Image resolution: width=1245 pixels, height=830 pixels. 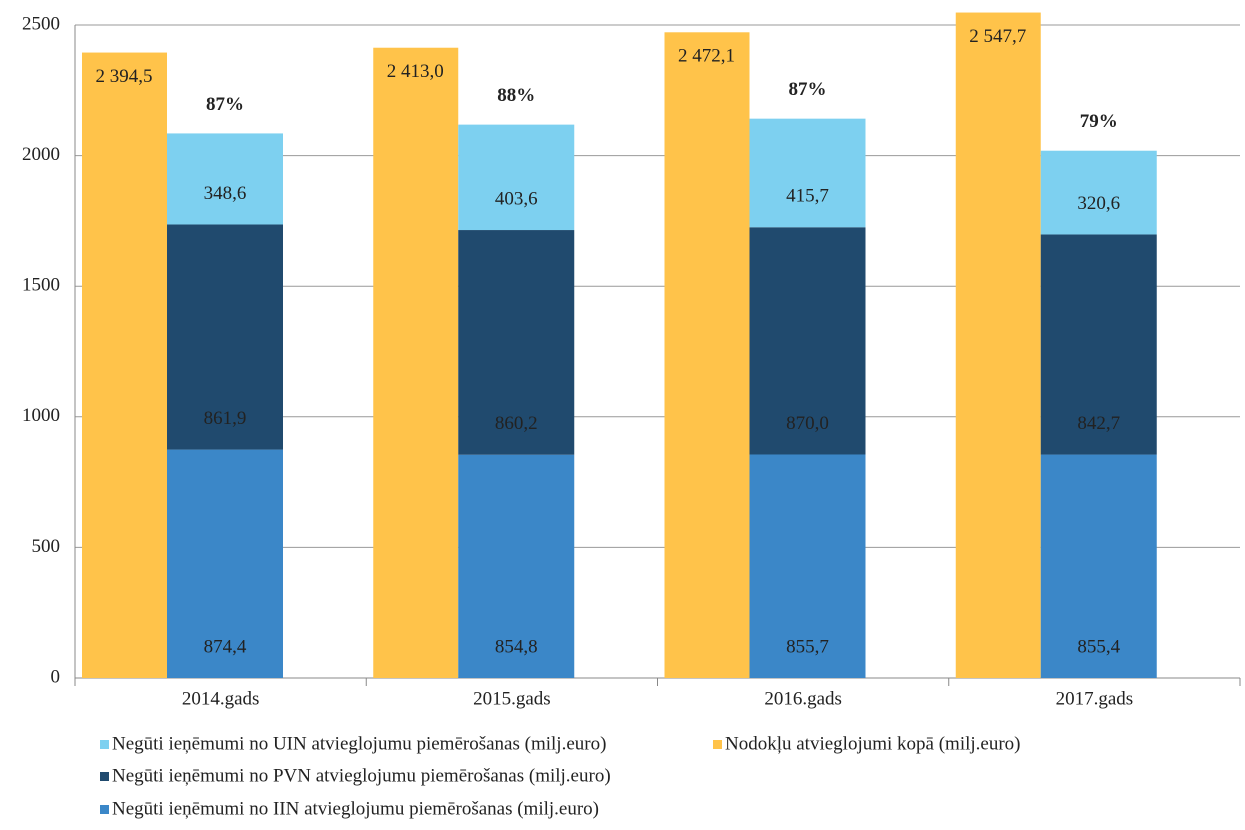 What do you see at coordinates (225, 193) in the screenshot?
I see `value-label: 348,6` at bounding box center [225, 193].